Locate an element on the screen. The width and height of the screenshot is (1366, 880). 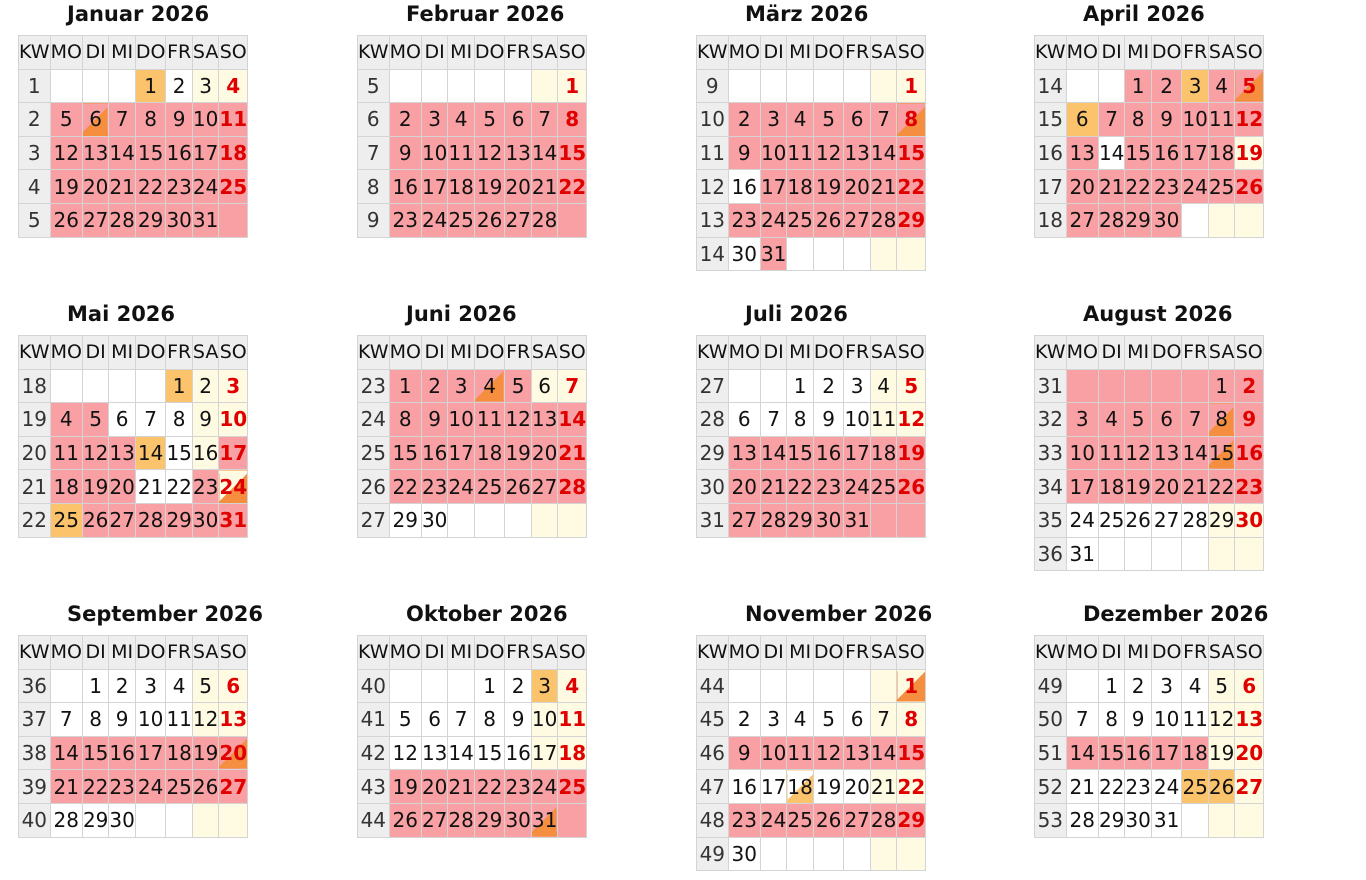
day-cell: 17 is located at coordinates (150, 753).